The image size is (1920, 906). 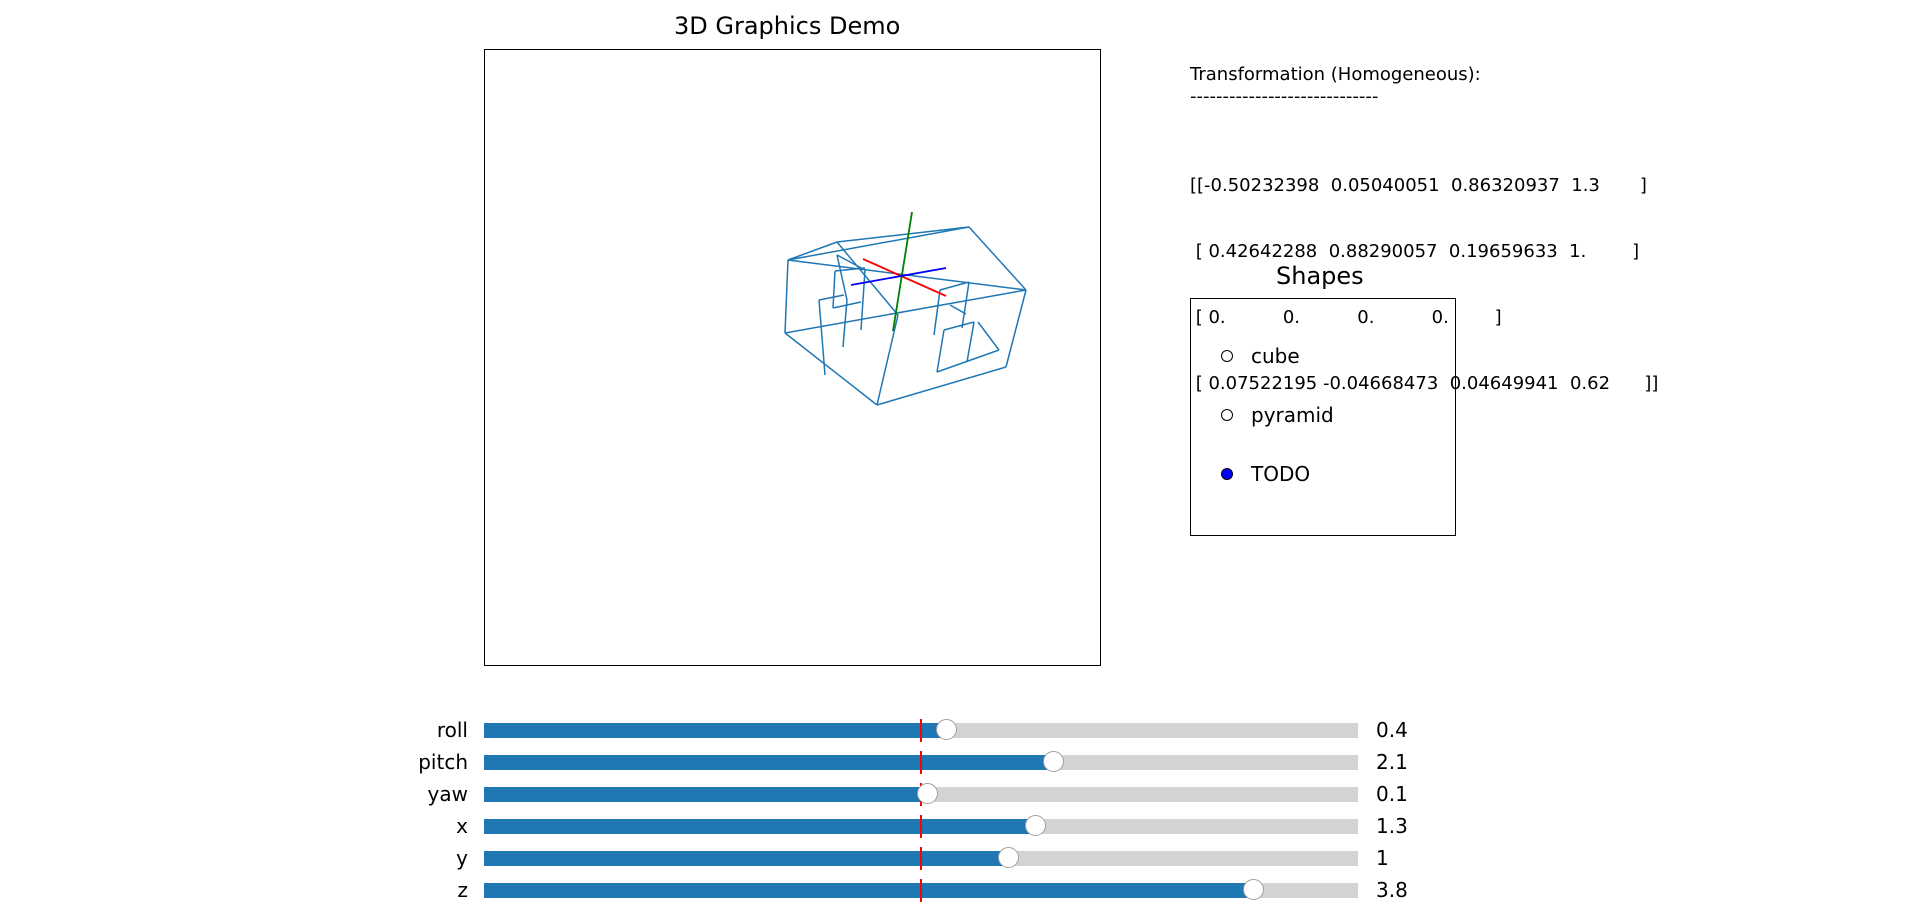 I want to click on axis-y-line, so click(x=902, y=271).